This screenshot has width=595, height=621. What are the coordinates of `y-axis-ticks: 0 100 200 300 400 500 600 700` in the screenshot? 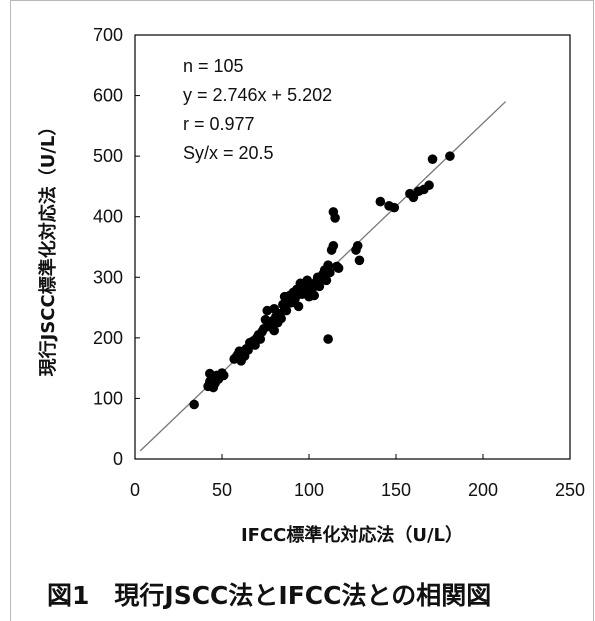 It's located at (116, 247).